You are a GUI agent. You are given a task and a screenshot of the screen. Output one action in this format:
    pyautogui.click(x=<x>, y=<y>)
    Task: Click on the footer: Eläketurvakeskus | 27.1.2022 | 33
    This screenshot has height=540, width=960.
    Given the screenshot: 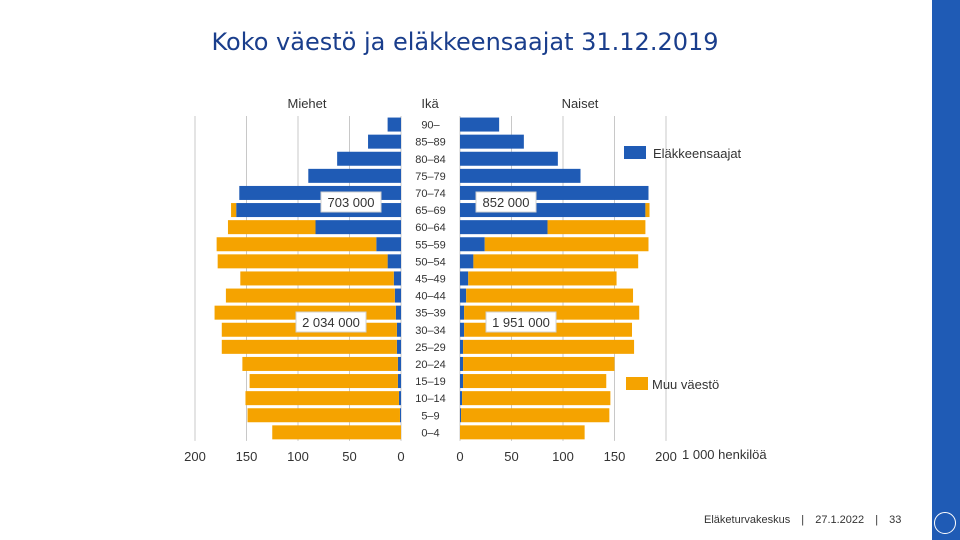 What is the action you would take?
    pyautogui.click(x=802, y=520)
    